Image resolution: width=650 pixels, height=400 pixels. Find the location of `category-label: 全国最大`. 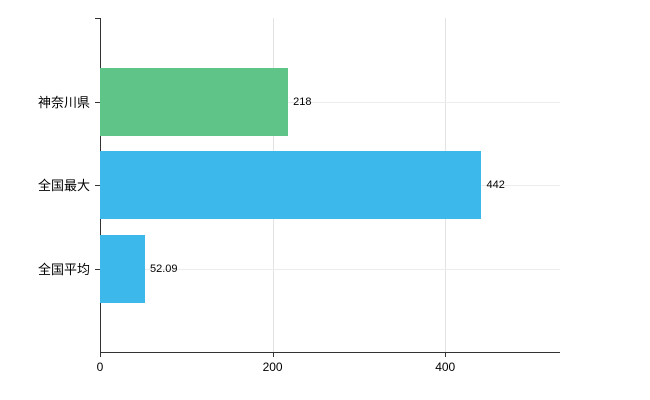

category-label: 全国最大 is located at coordinates (63, 185).